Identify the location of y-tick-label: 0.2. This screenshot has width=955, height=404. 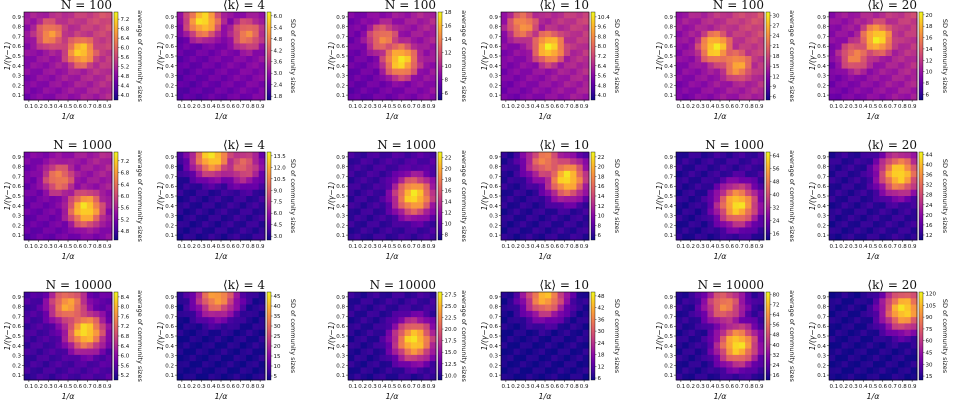
(493, 86).